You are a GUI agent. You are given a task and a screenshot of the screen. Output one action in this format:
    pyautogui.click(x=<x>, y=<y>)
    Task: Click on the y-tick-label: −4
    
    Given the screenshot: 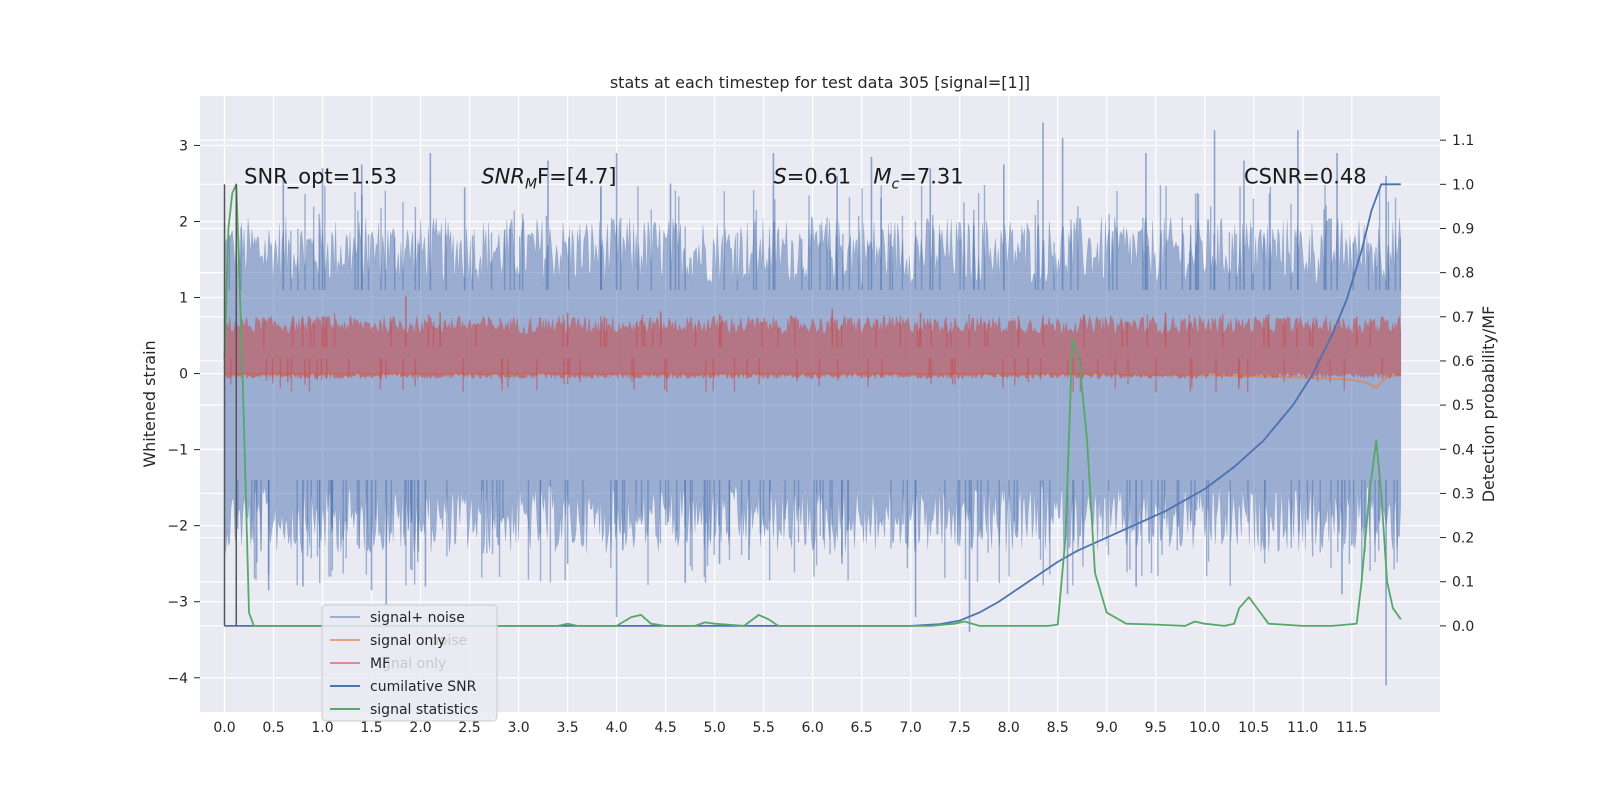 What is the action you would take?
    pyautogui.click(x=177, y=679)
    